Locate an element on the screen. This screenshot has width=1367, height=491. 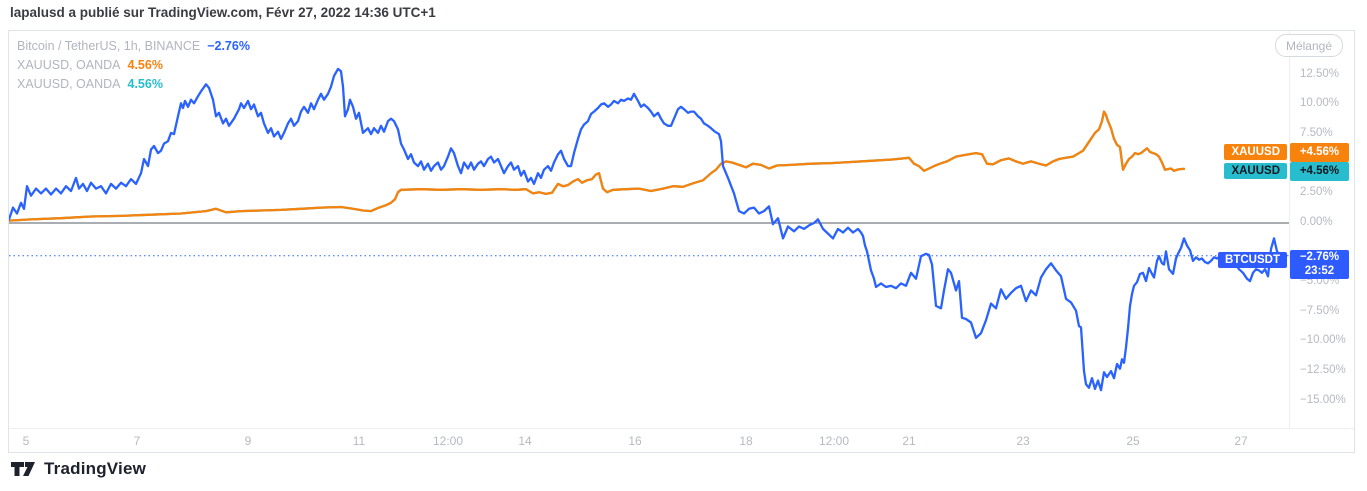
y-axis-tick-label: −10.00% is located at coordinates (1323, 340).